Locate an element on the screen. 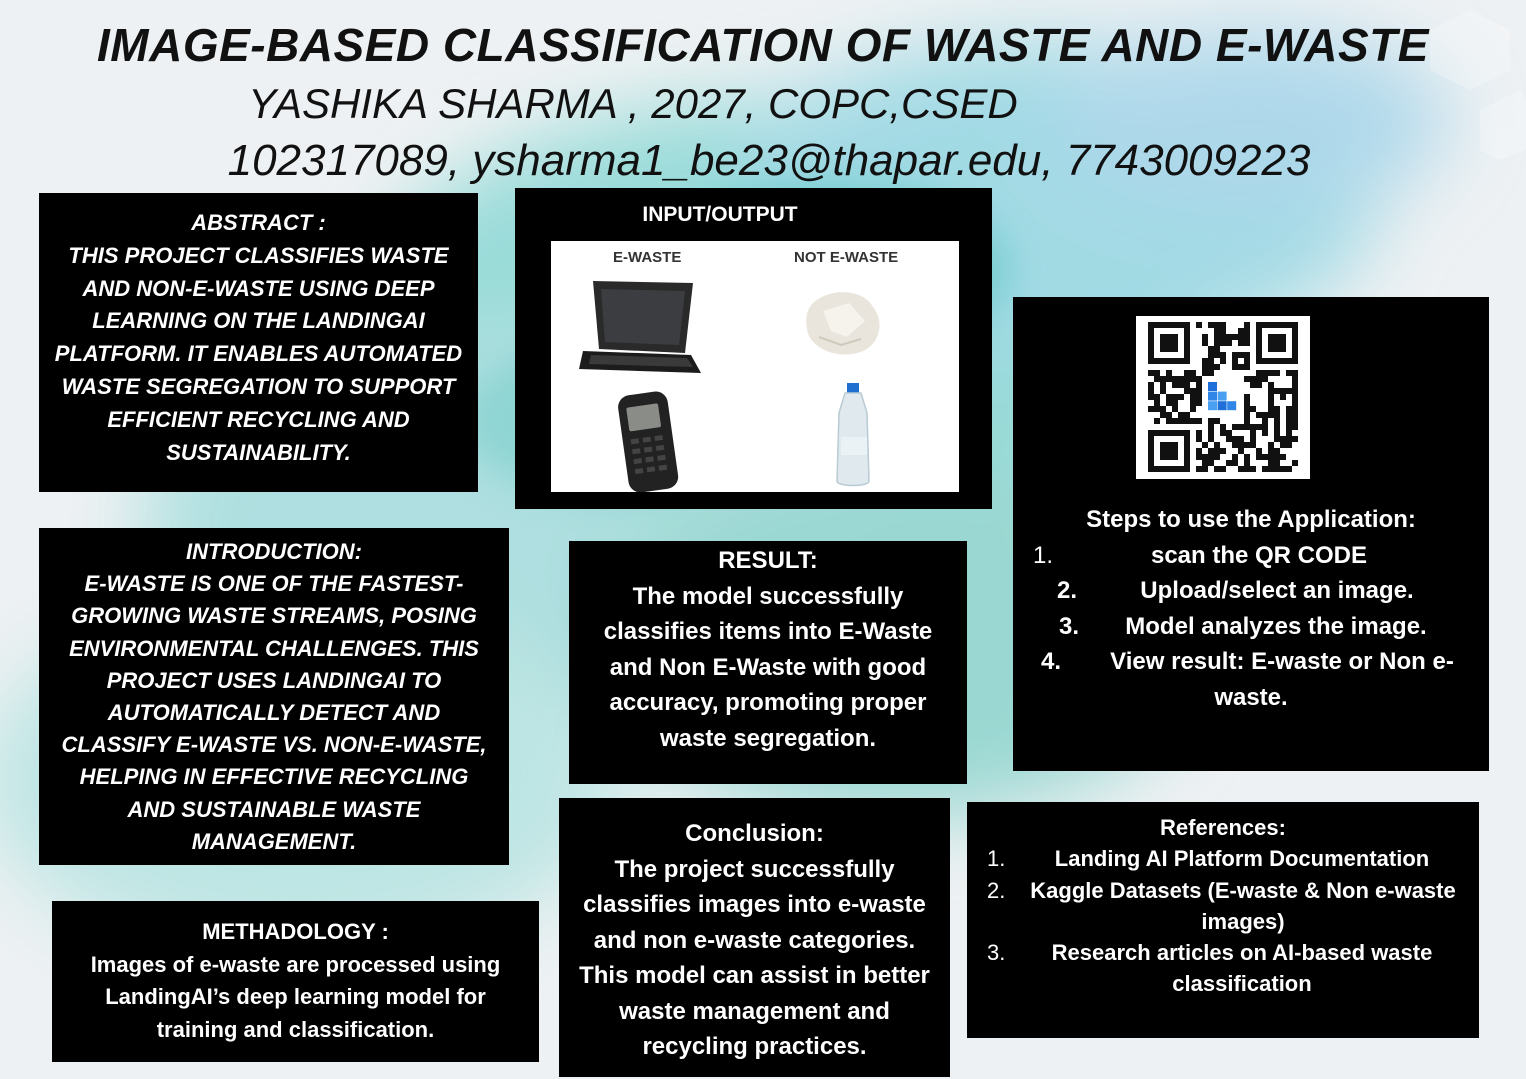 The width and height of the screenshot is (1526, 1079). step-text-continued: waste. is located at coordinates (1251, 697).